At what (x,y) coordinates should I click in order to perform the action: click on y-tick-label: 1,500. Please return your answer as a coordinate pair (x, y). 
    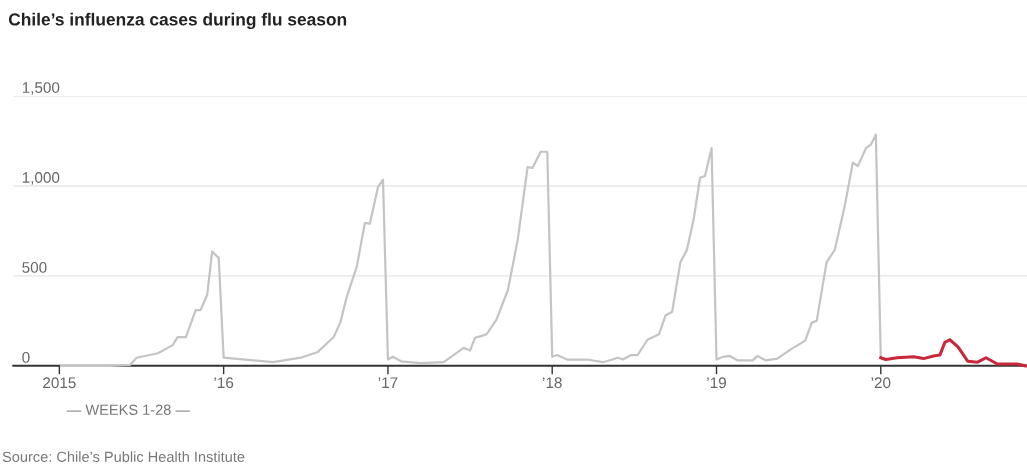
    Looking at the image, I should click on (41, 88).